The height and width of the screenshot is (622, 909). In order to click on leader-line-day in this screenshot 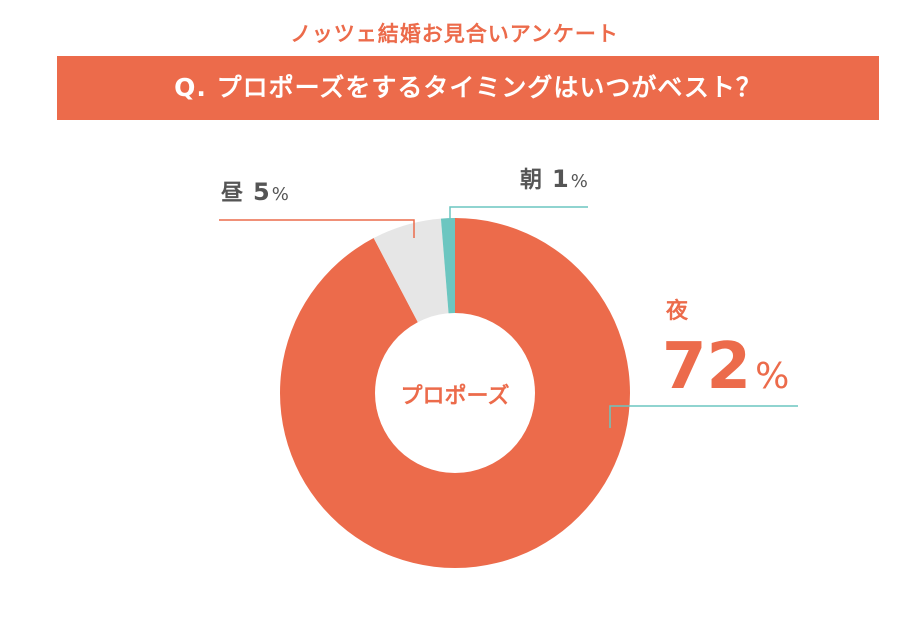, I will do `click(317, 228)`.